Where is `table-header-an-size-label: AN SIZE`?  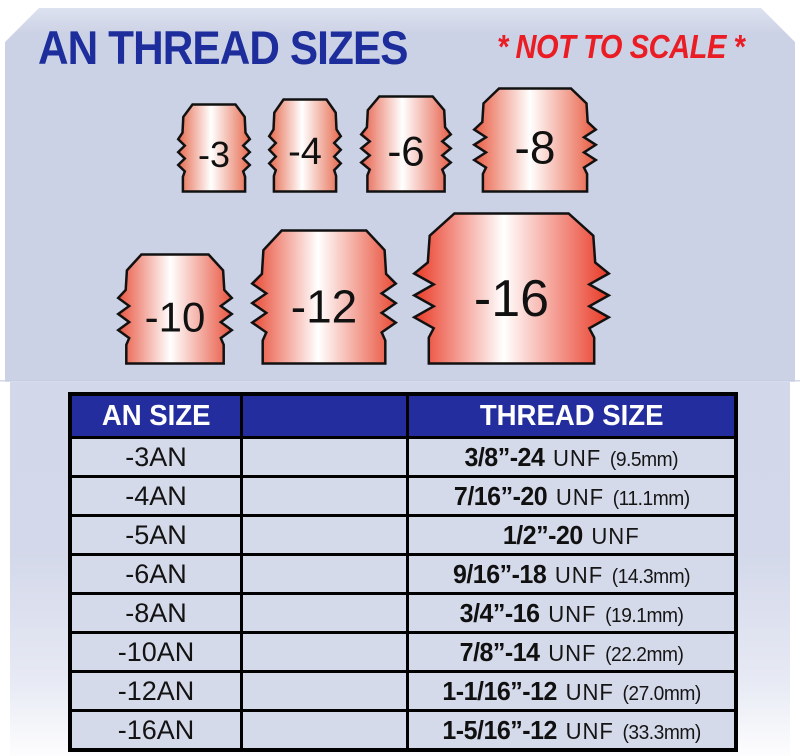 table-header-an-size-label: AN SIZE is located at coordinates (156, 415).